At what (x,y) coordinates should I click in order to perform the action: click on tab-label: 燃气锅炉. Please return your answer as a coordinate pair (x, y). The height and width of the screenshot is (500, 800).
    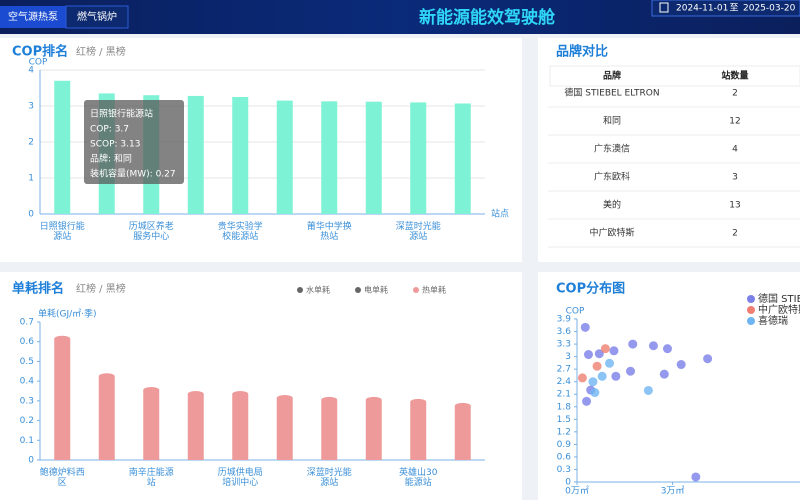
    Looking at the image, I should click on (97, 16).